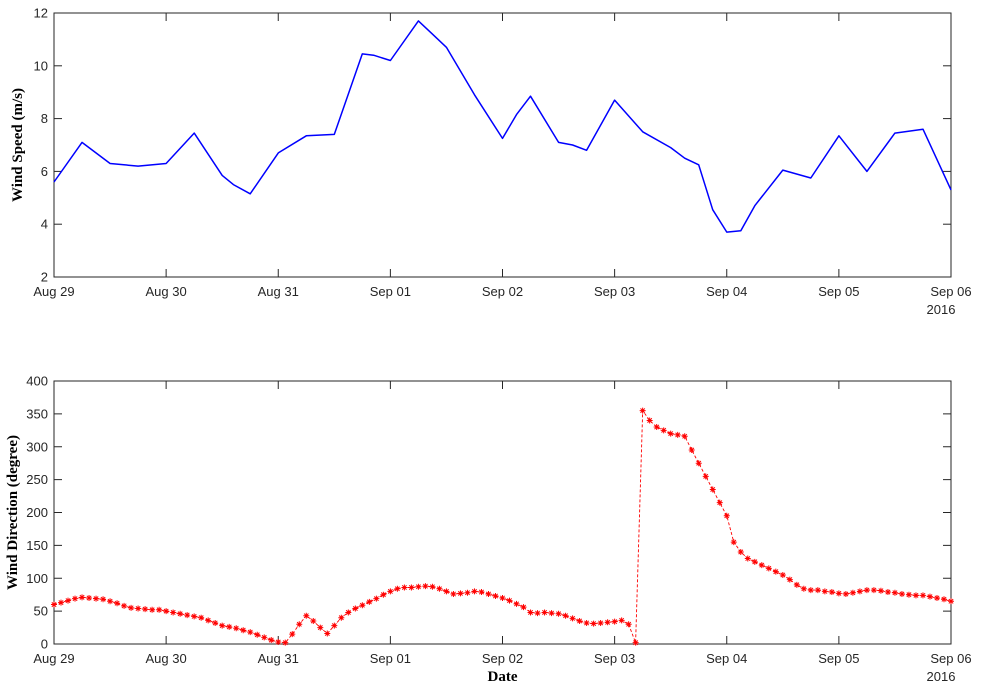  I want to click on y-axis-title: Wind Direction (degree), so click(13, 512).